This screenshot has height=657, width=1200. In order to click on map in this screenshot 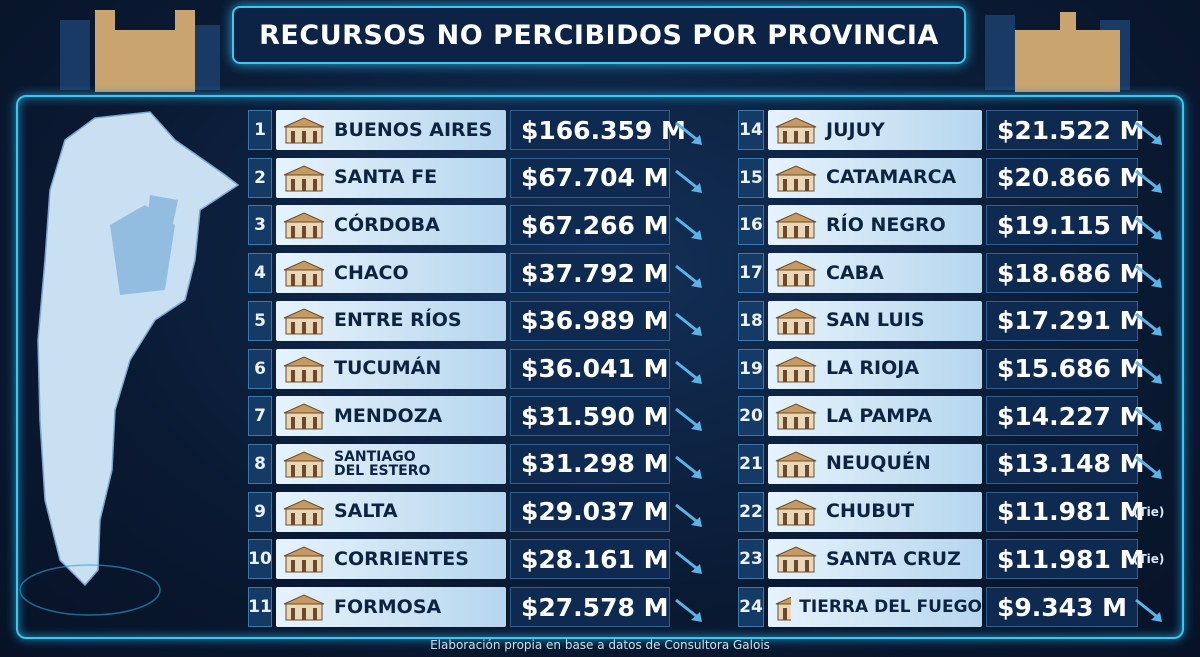, I will do `click(138, 349)`.